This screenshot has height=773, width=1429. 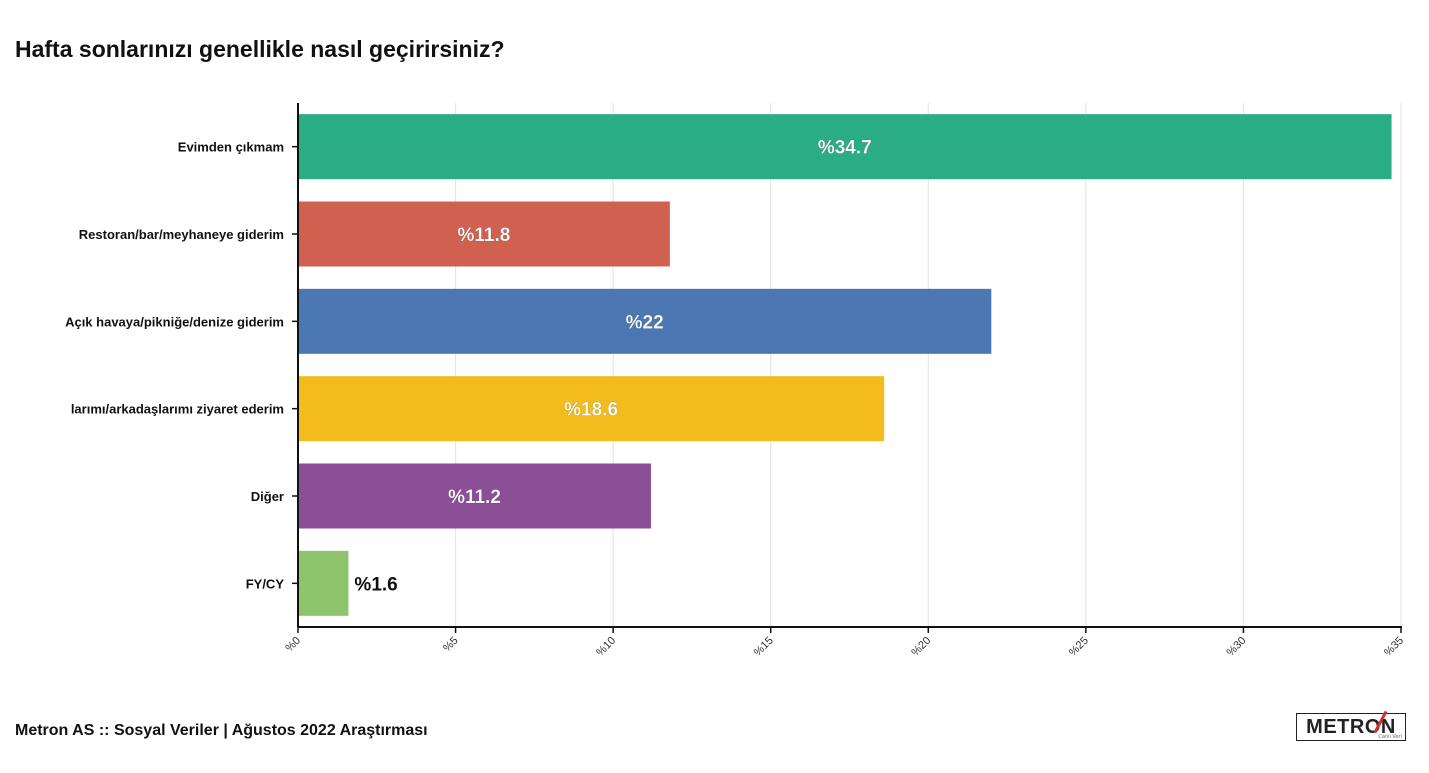 I want to click on data-label: %18.6, so click(x=591, y=410).